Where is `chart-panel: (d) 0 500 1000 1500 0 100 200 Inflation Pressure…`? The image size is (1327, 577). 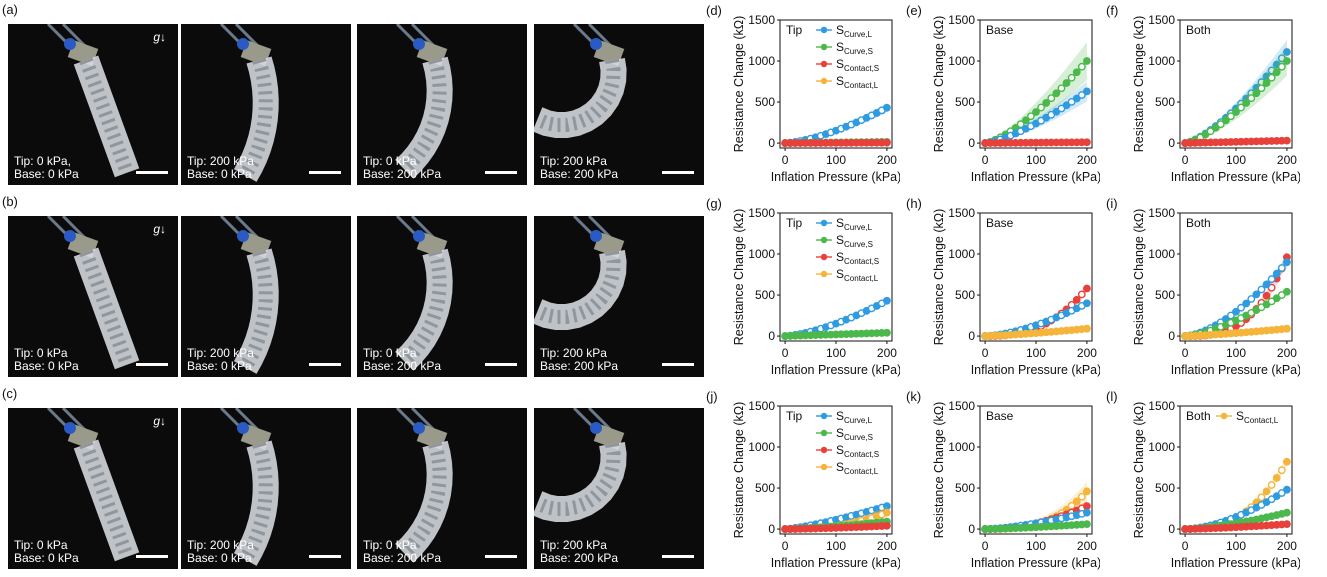 chart-panel: (d) 0 500 1000 1500 0 100 200 Inflation Pressure… is located at coordinates (803, 93).